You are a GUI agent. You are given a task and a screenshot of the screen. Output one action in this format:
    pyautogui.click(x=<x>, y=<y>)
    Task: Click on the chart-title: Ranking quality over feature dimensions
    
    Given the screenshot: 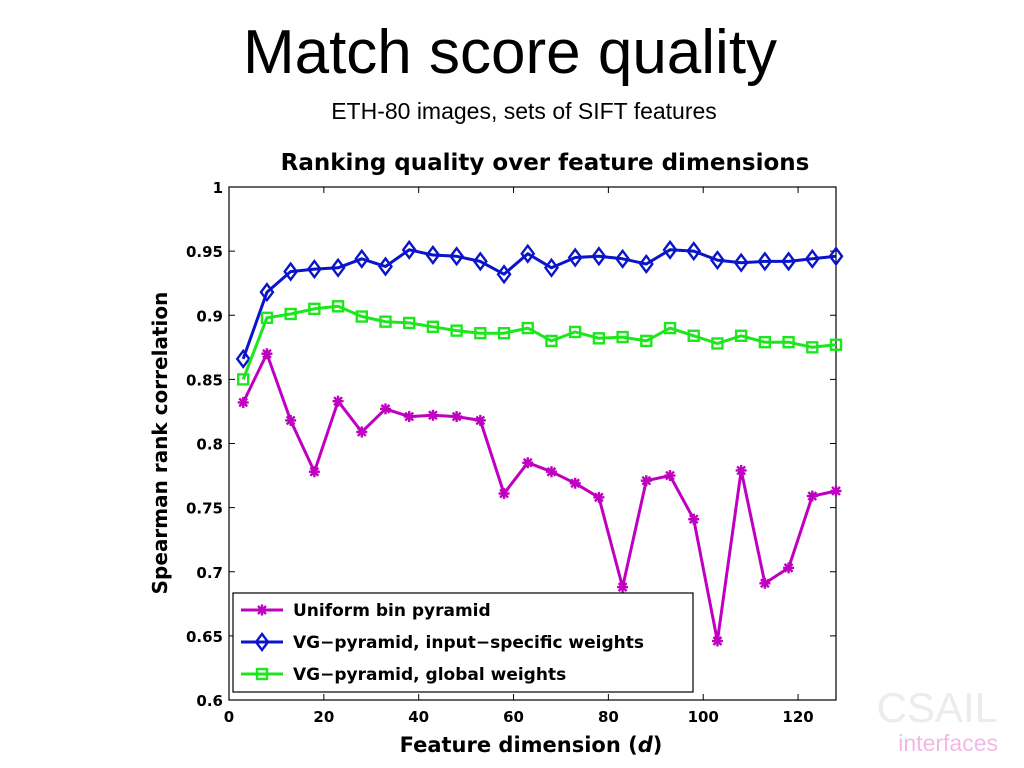 What is the action you would take?
    pyautogui.click(x=545, y=163)
    